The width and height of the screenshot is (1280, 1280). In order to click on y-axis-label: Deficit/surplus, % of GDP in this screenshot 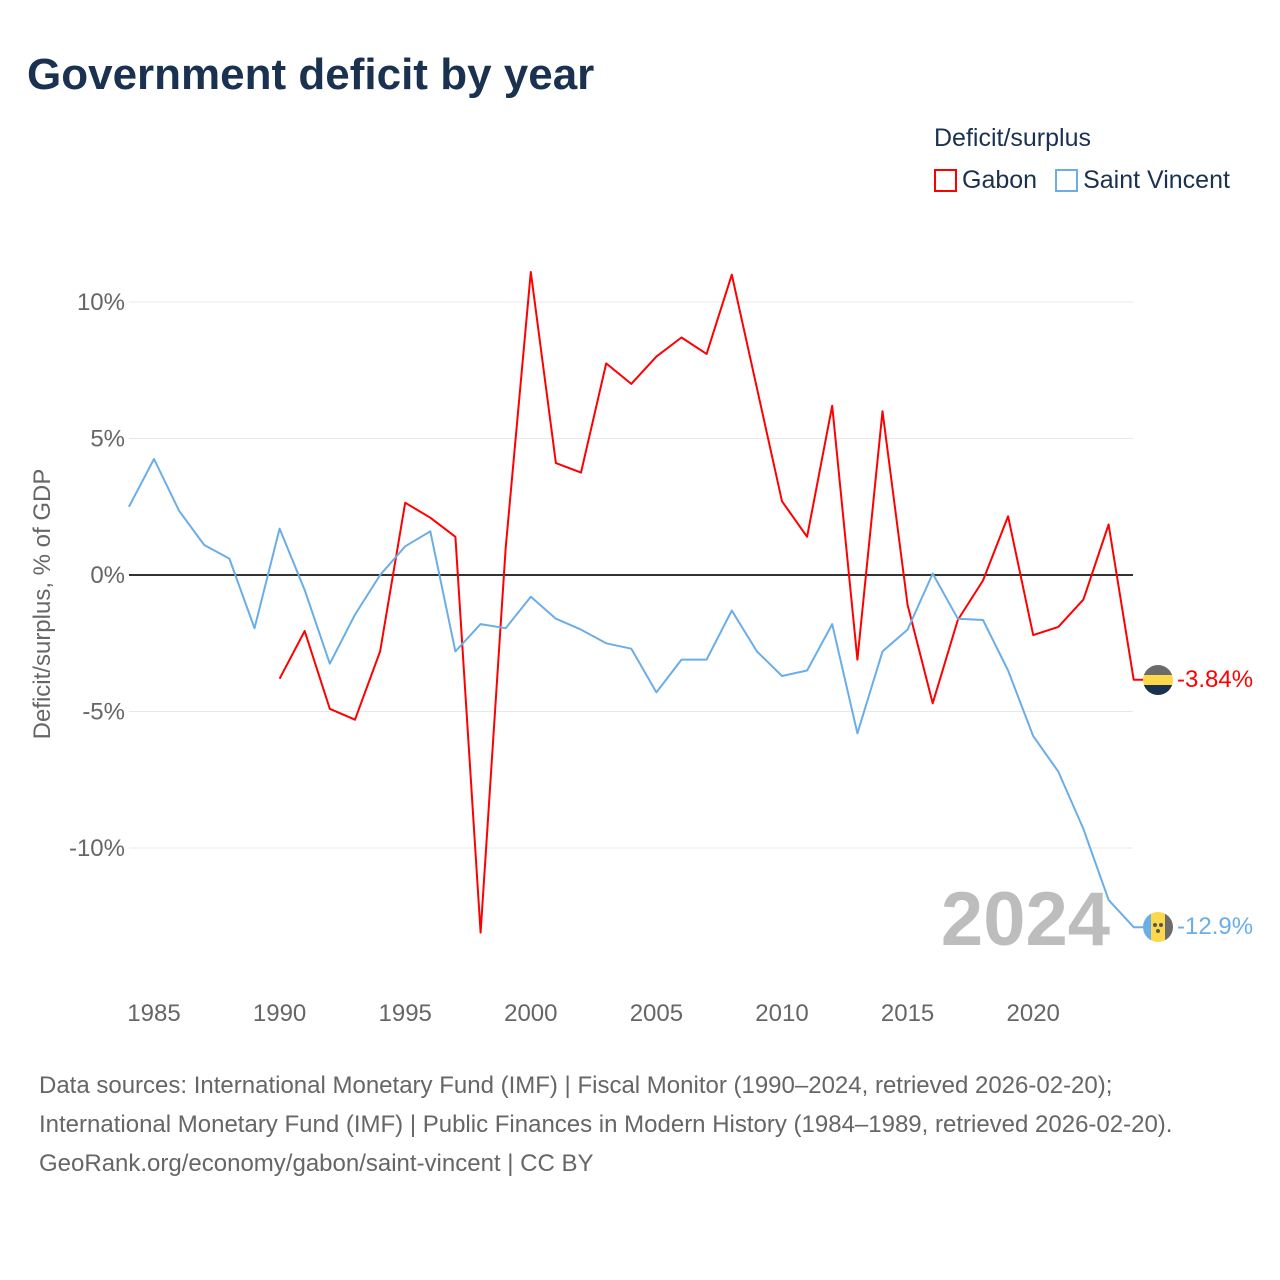, I will do `click(42, 604)`.